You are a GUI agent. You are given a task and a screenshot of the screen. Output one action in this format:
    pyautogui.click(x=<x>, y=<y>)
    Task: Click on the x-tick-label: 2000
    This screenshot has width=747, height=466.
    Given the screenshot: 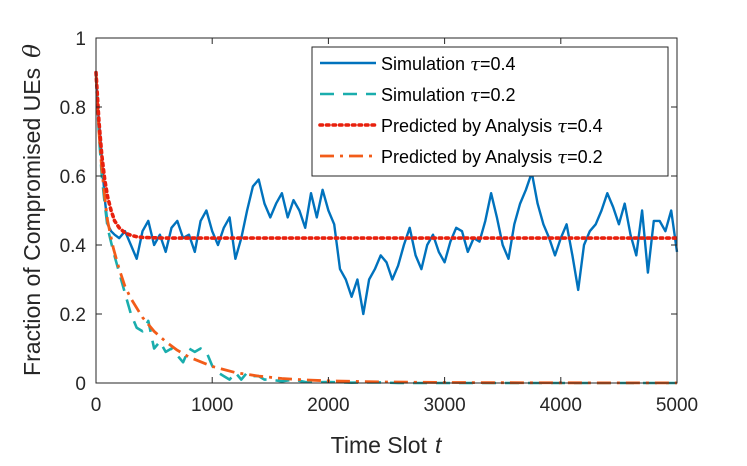 What is the action you would take?
    pyautogui.click(x=328, y=405)
    